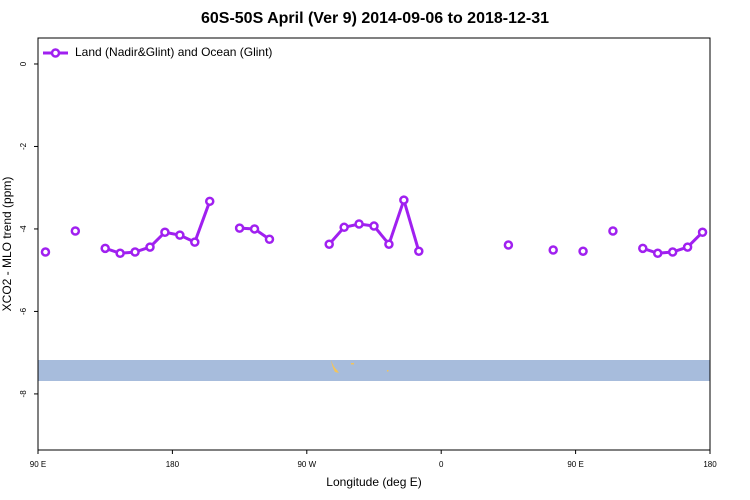 Image resolution: width=750 pixels, height=500 pixels. Describe the element at coordinates (373, 482) in the screenshot. I see `x-axis-label: Longitude (deg E)` at that location.